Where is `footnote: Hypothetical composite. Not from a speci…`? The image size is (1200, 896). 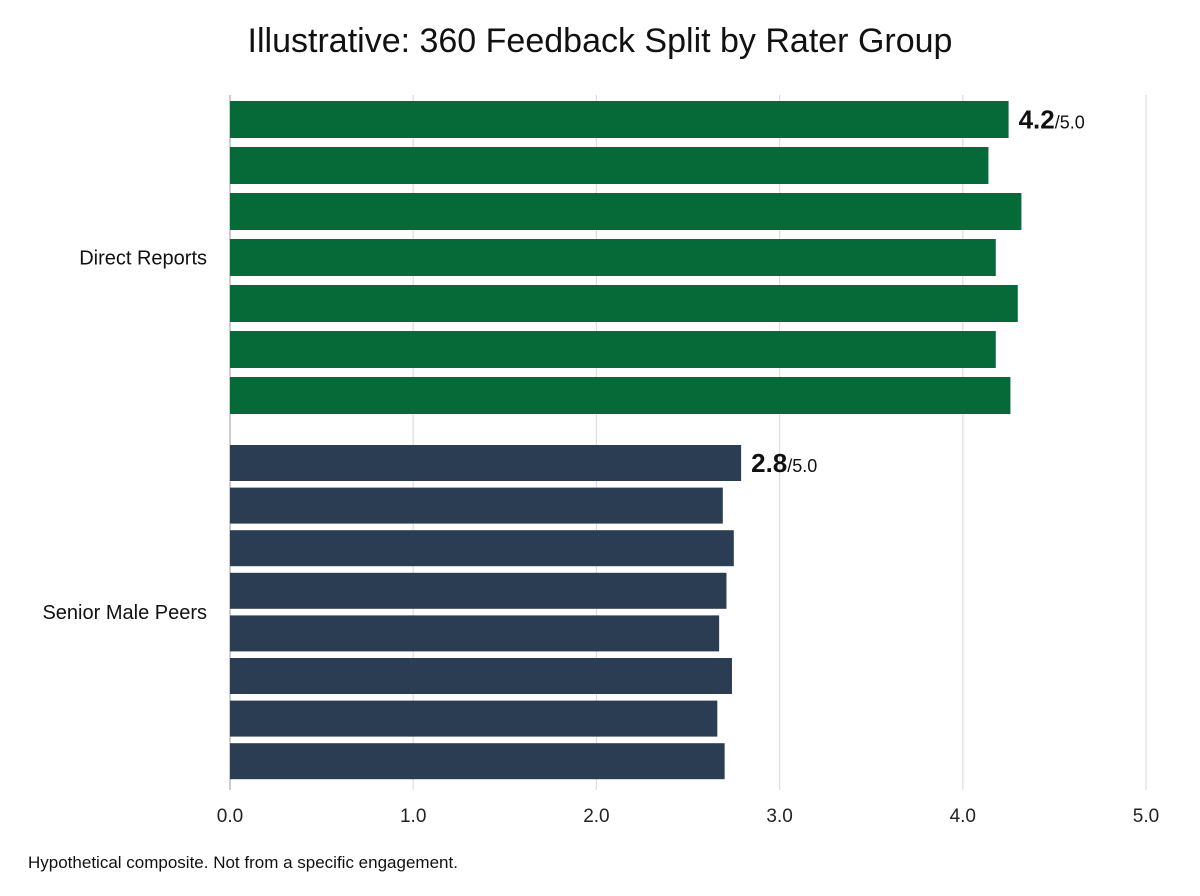
footnote: Hypothetical composite. Not from a speci… is located at coordinates (243, 862).